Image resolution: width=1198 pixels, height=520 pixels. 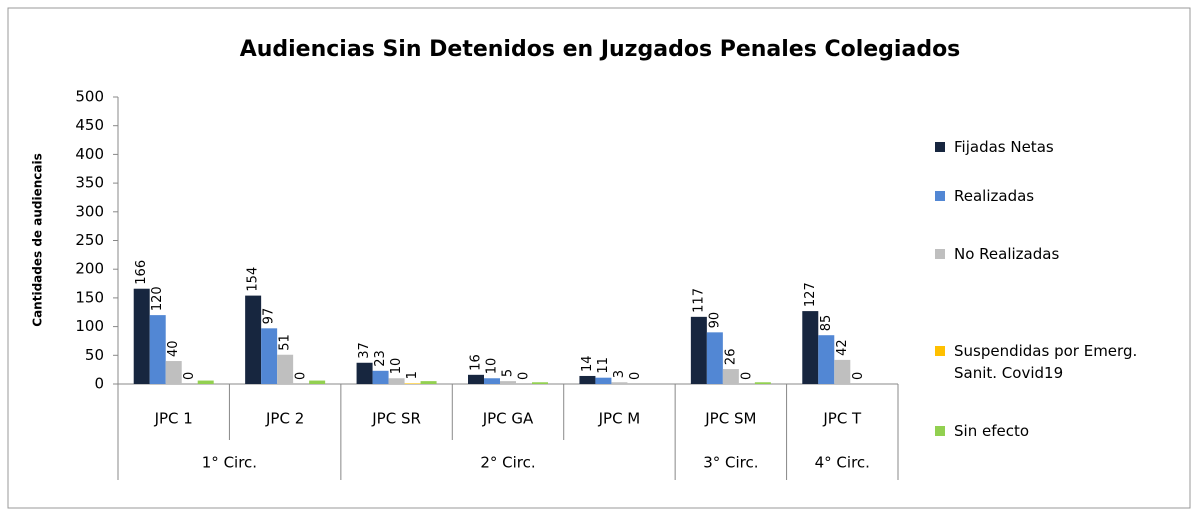 What do you see at coordinates (507, 463) in the screenshot?
I see `group-label: 2° Circ.` at bounding box center [507, 463].